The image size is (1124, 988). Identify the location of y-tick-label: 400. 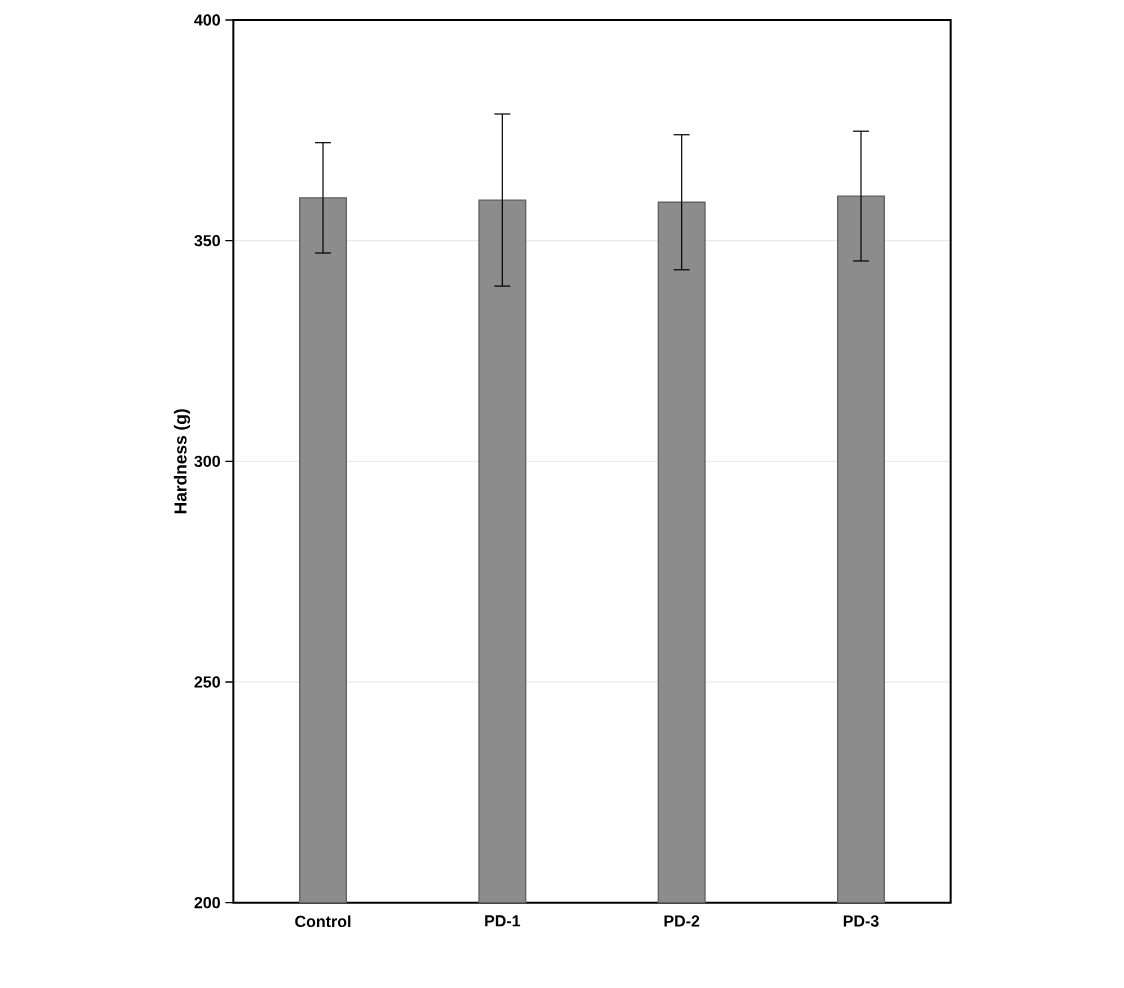
(207, 20).